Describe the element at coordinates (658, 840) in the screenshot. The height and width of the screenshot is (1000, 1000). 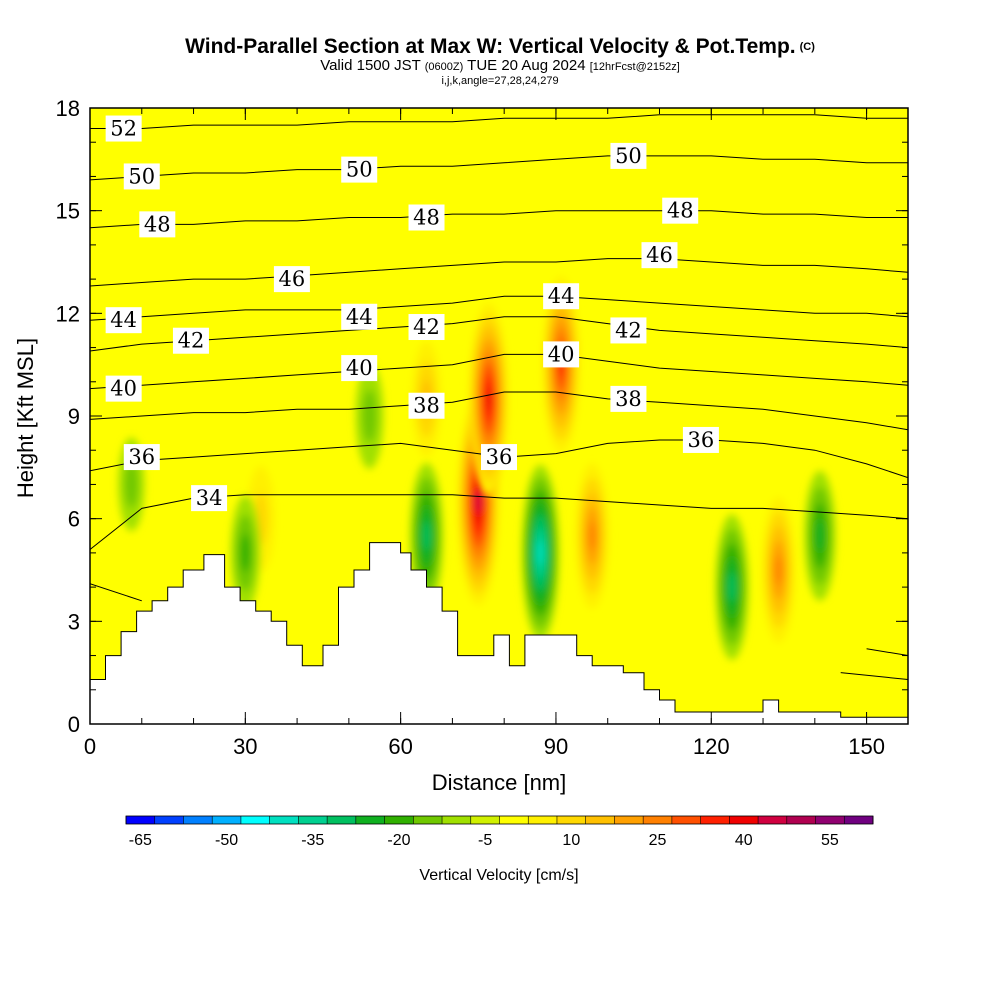
I see `colorbar-tick-label: 25` at that location.